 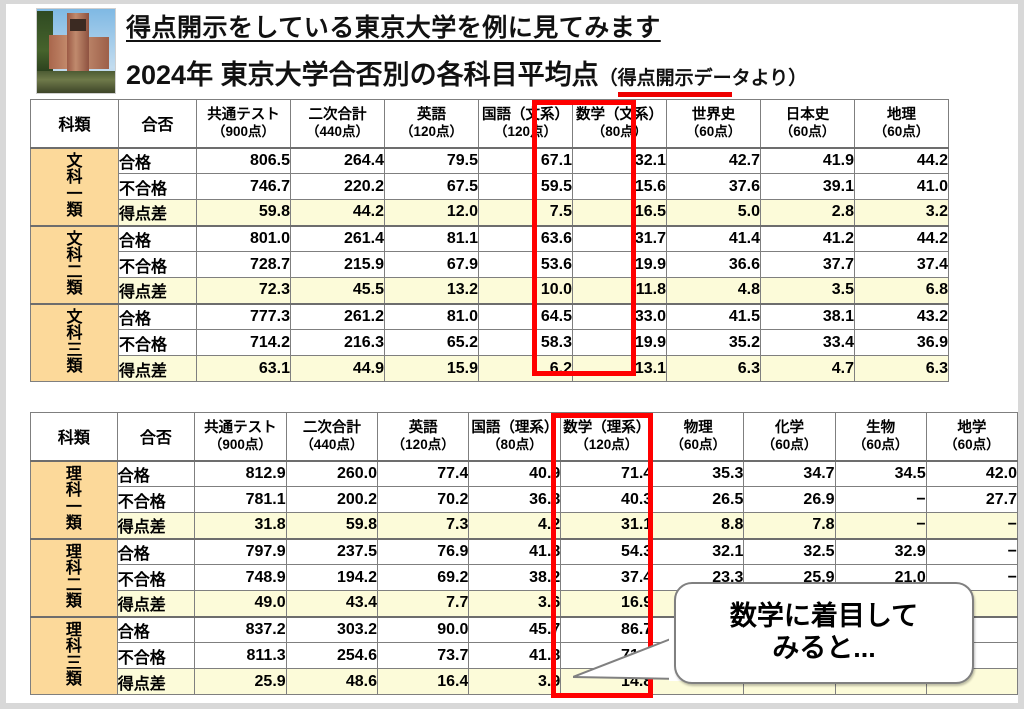 What do you see at coordinates (698, 427) in the screenshot?
I see `col-label: 物理` at bounding box center [698, 427].